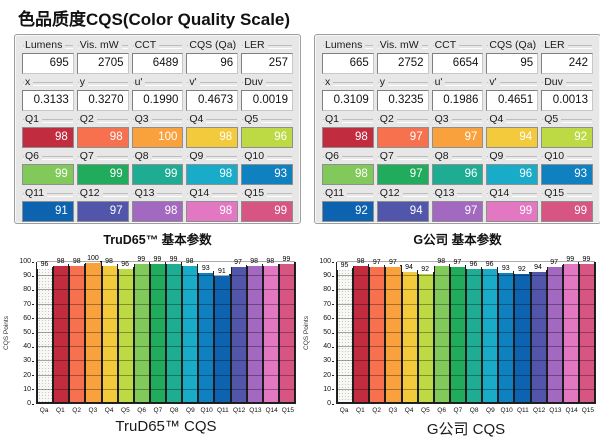 Image resolution: width=600 pixels, height=441 pixels. I want to click on group-label: Q5, so click(252, 119).